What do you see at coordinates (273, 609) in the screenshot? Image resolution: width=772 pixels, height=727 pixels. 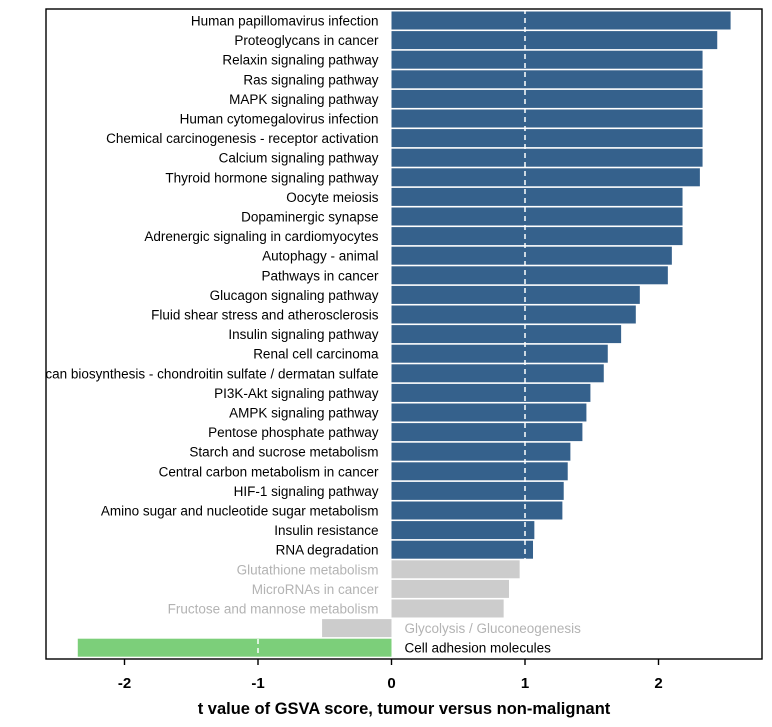 I see `category-label: Fructose and mannose metabolism` at bounding box center [273, 609].